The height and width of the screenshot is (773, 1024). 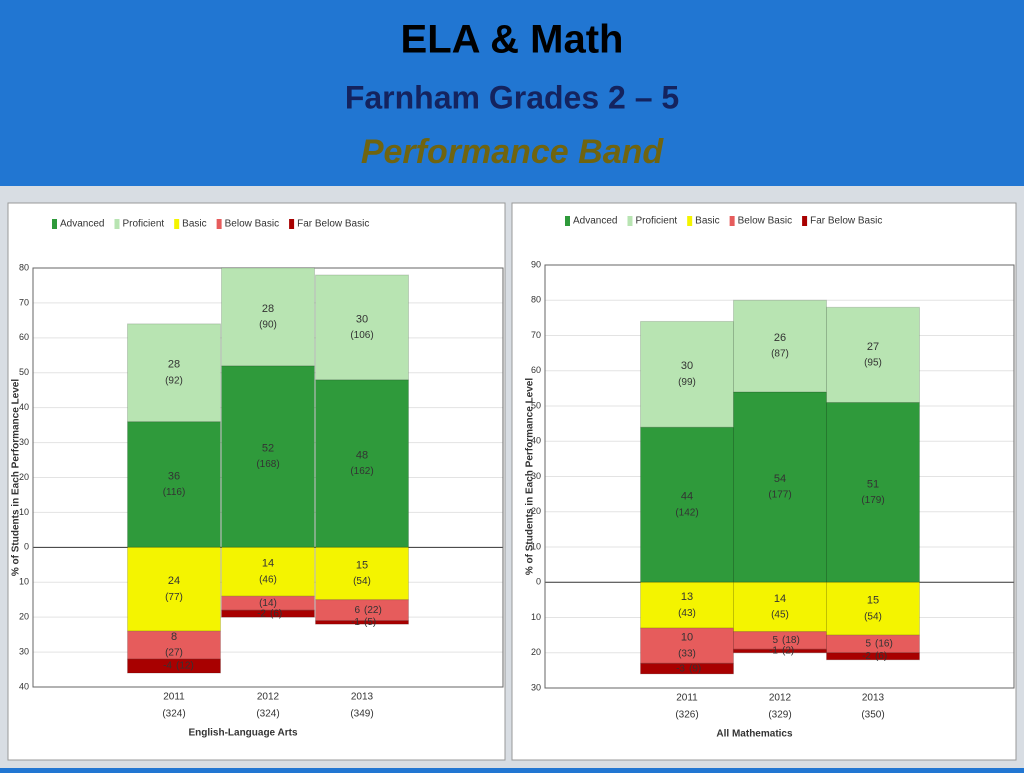 What do you see at coordinates (873, 484) in the screenshot?
I see `value-label: 51` at bounding box center [873, 484].